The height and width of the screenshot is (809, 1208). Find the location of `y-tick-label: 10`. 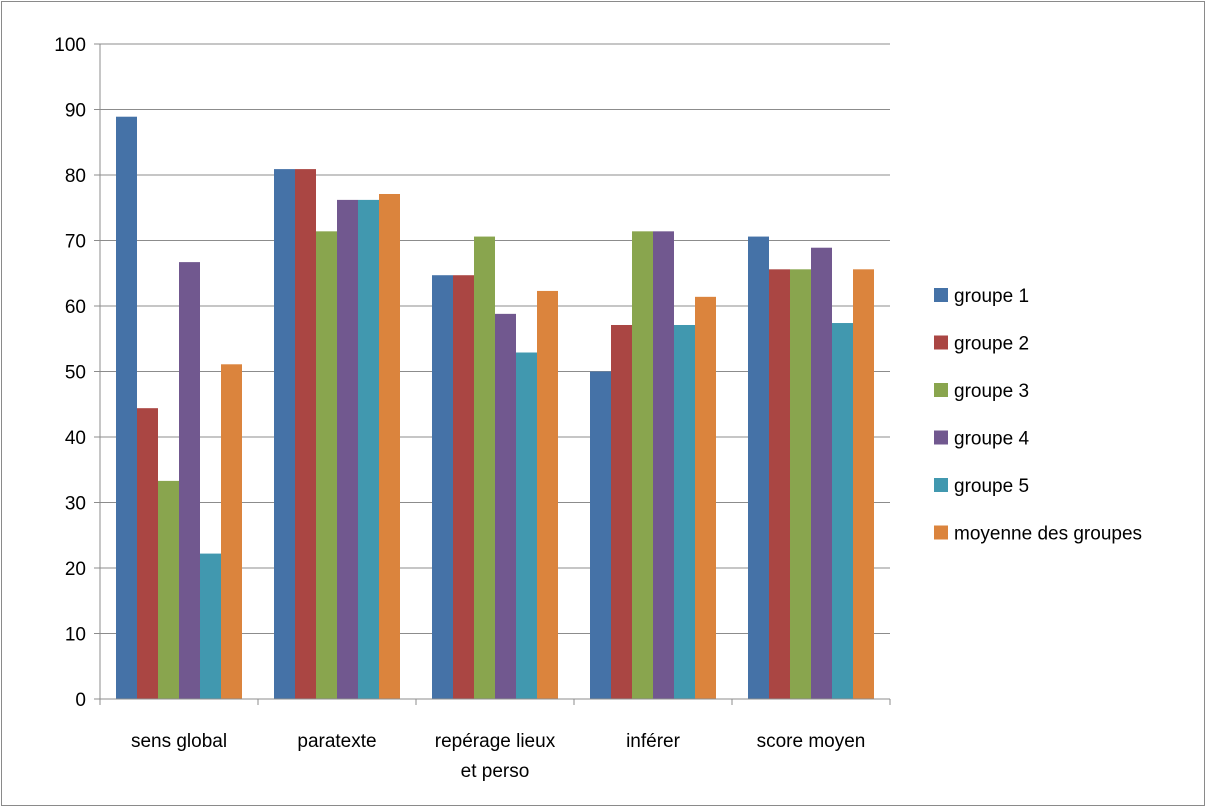

y-tick-label: 10 is located at coordinates (75, 635).